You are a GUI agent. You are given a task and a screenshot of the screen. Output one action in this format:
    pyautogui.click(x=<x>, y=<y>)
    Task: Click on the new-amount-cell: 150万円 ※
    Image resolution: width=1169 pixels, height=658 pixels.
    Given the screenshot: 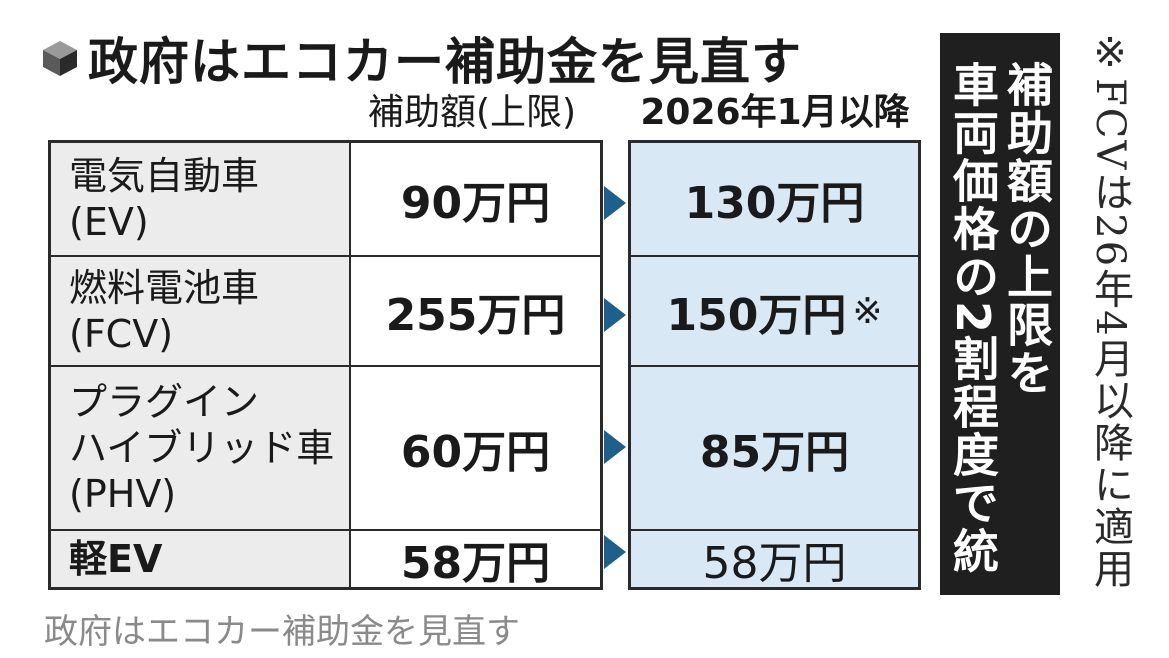 What is the action you would take?
    pyautogui.click(x=774, y=311)
    